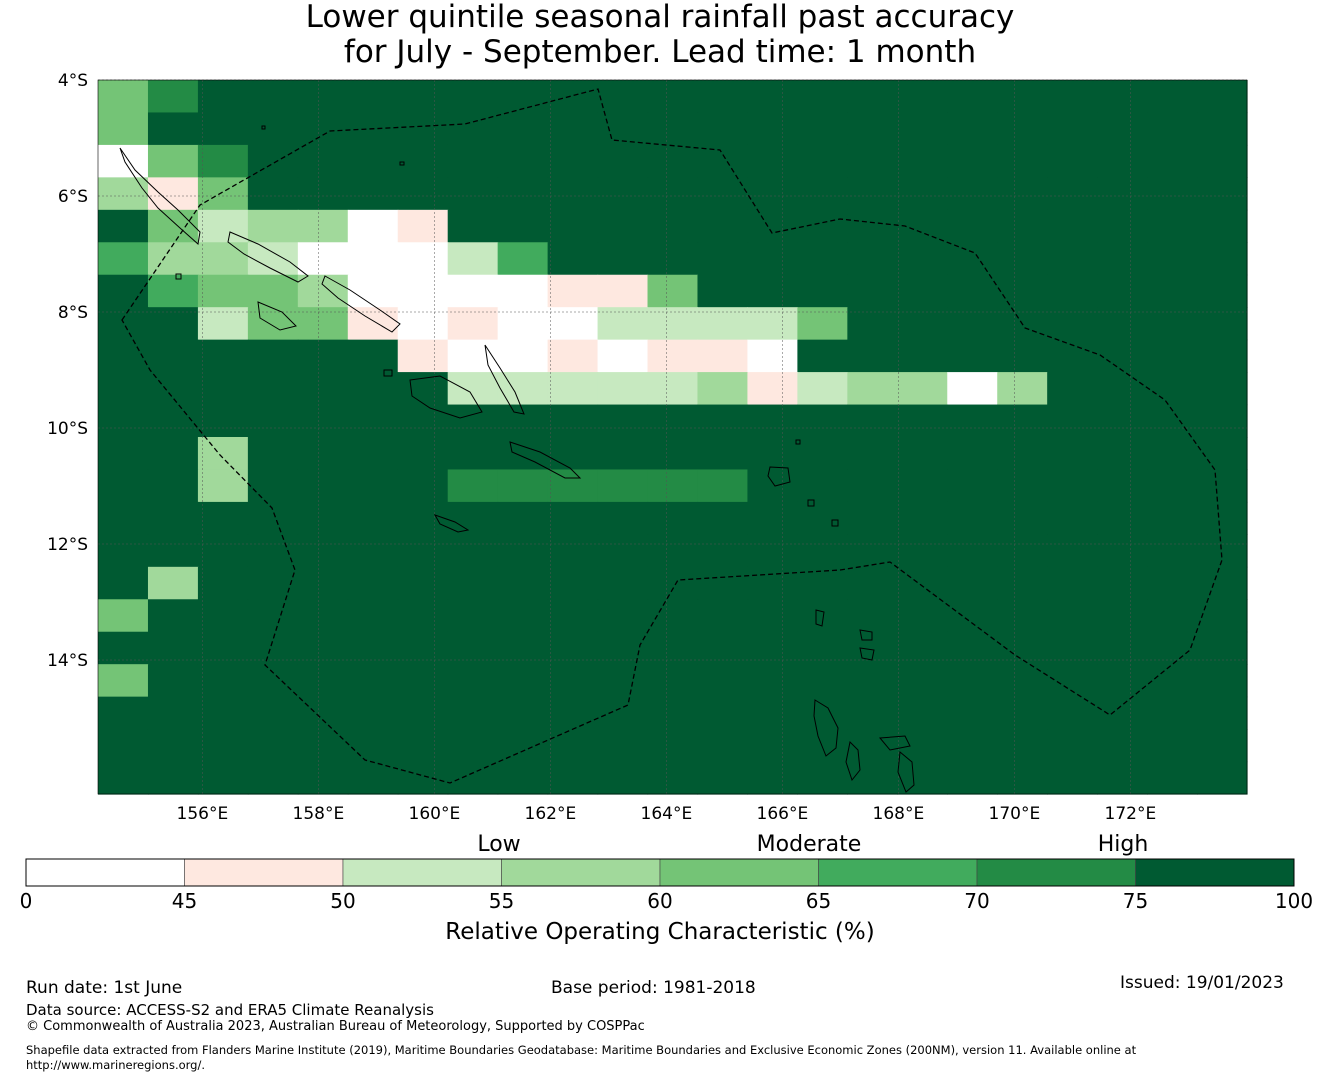 The height and width of the screenshot is (1080, 1320). I want to click on colorbar-tick-label: 70, so click(977, 901).